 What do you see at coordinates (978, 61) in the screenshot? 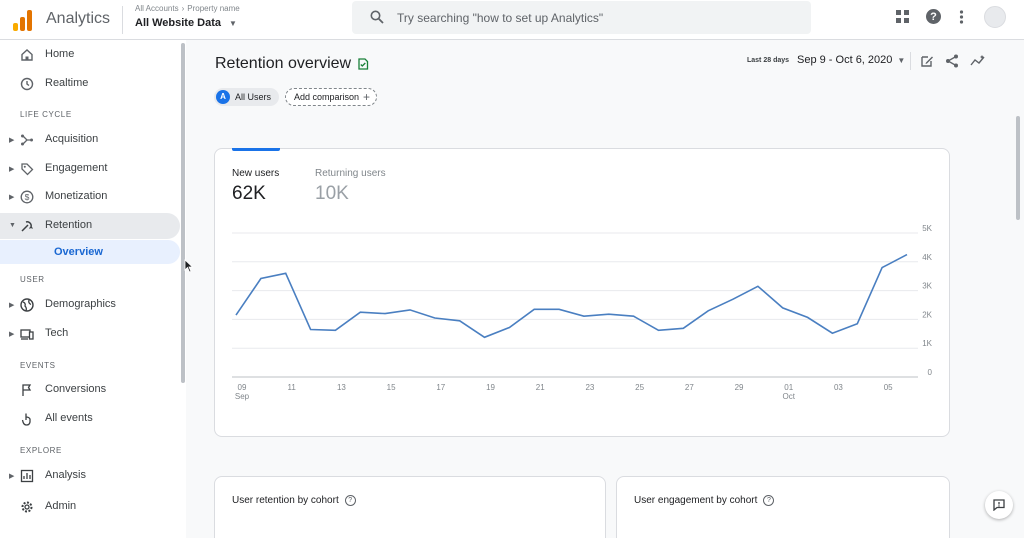
I see `insights-icon` at bounding box center [978, 61].